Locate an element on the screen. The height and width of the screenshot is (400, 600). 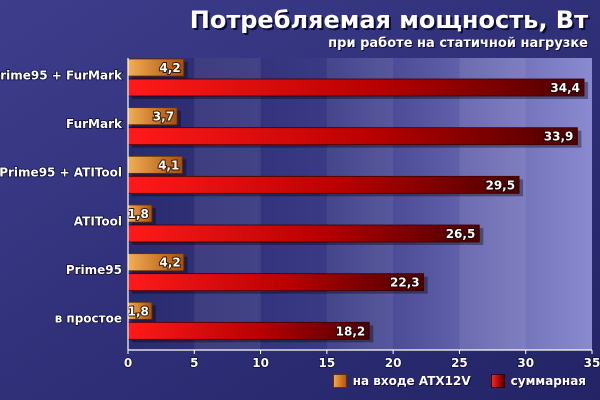
x-tick-label: 5 is located at coordinates (194, 363).